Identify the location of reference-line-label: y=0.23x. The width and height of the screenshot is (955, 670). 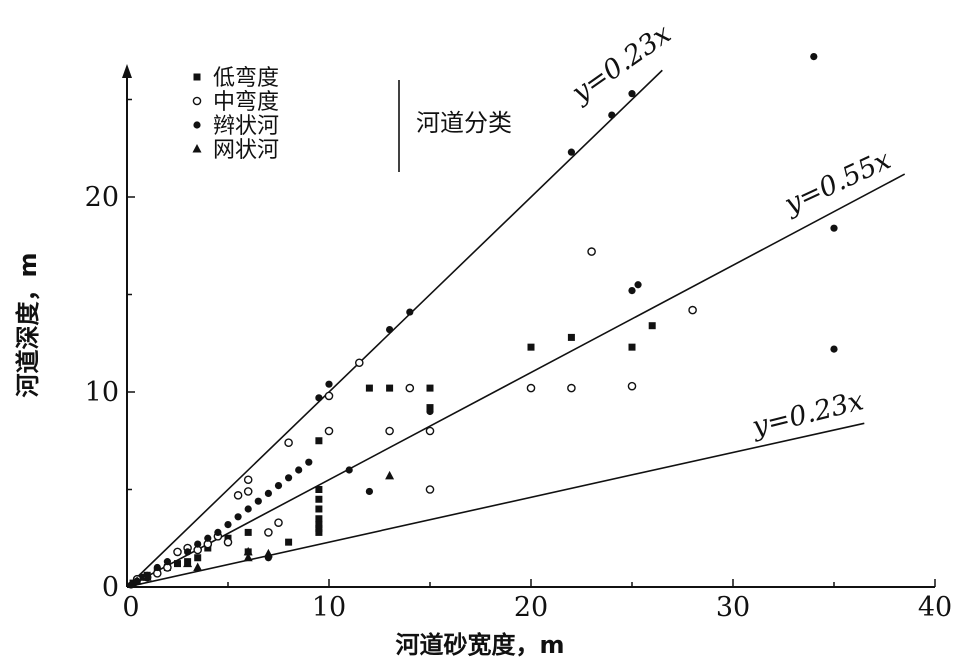
(620, 63).